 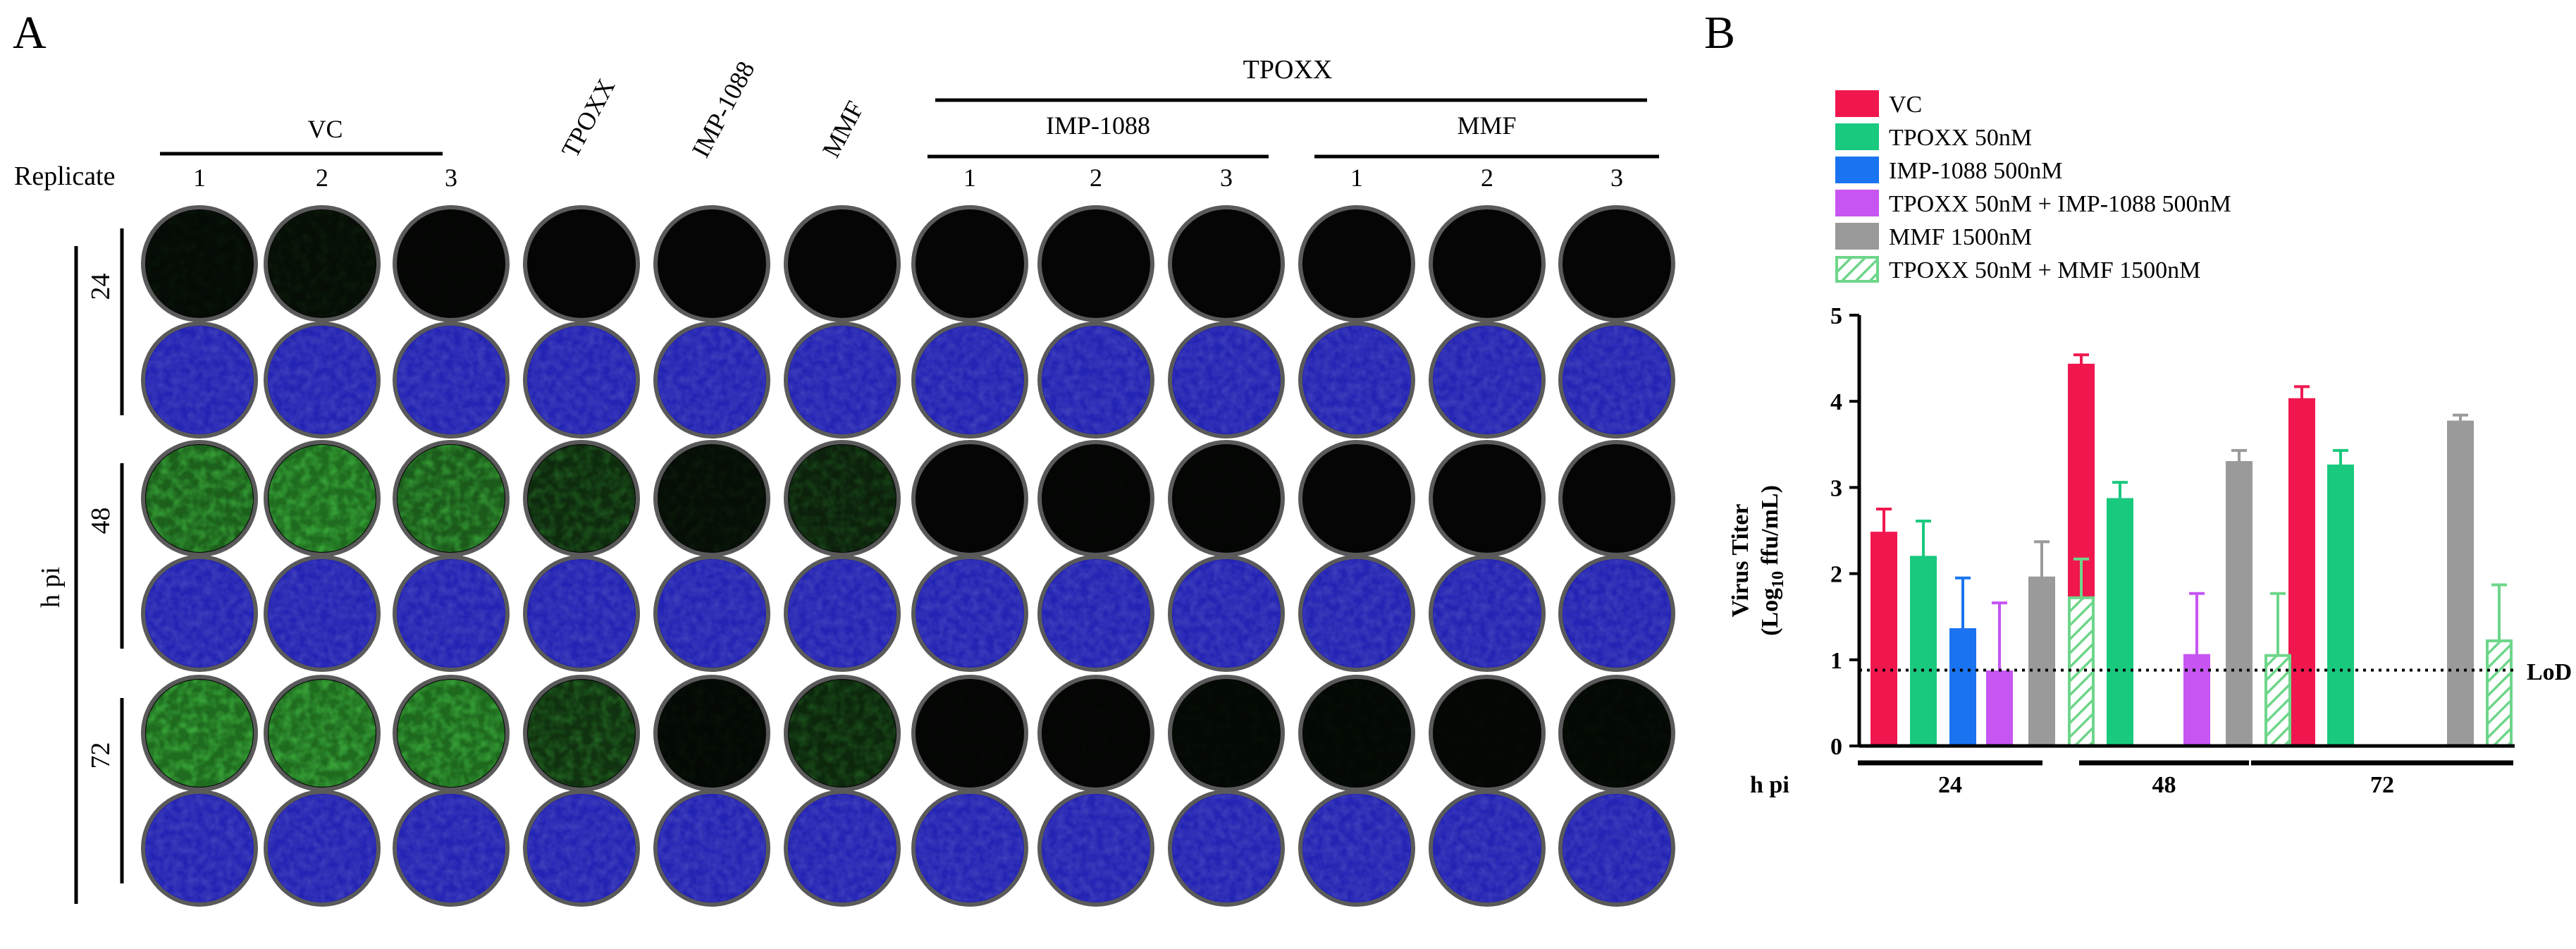 I want to click on group-label-mmf: MMF, so click(x=1486, y=126).